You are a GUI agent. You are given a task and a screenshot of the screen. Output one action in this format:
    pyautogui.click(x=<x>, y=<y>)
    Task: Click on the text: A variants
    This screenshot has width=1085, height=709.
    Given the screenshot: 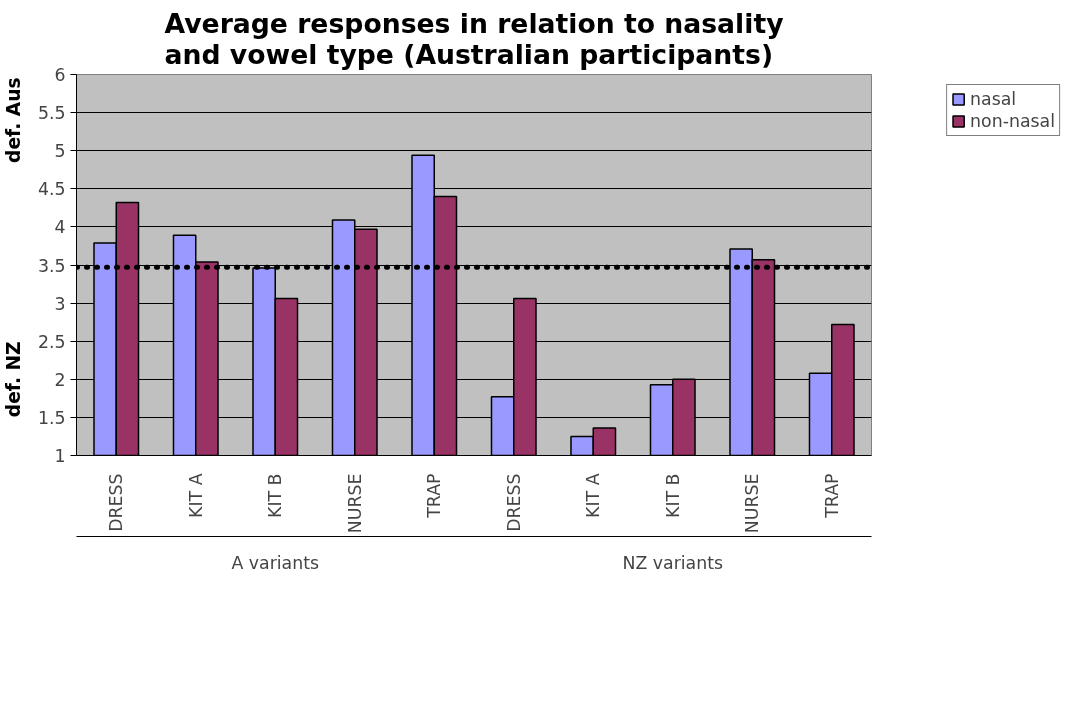 What is the action you would take?
    pyautogui.click(x=275, y=562)
    